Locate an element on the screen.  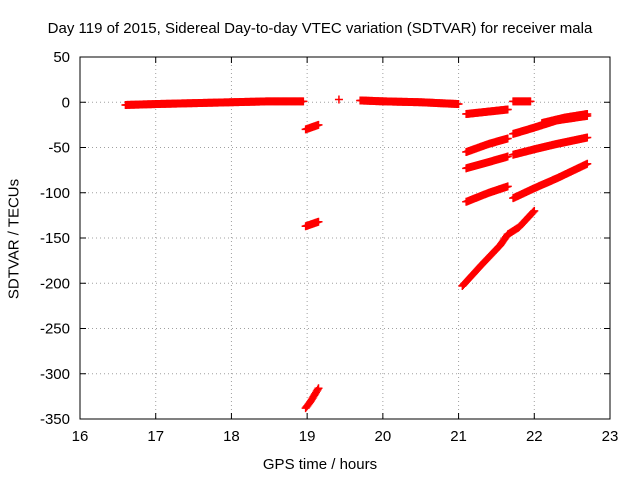
x-tick-label: 16 is located at coordinates (80, 436).